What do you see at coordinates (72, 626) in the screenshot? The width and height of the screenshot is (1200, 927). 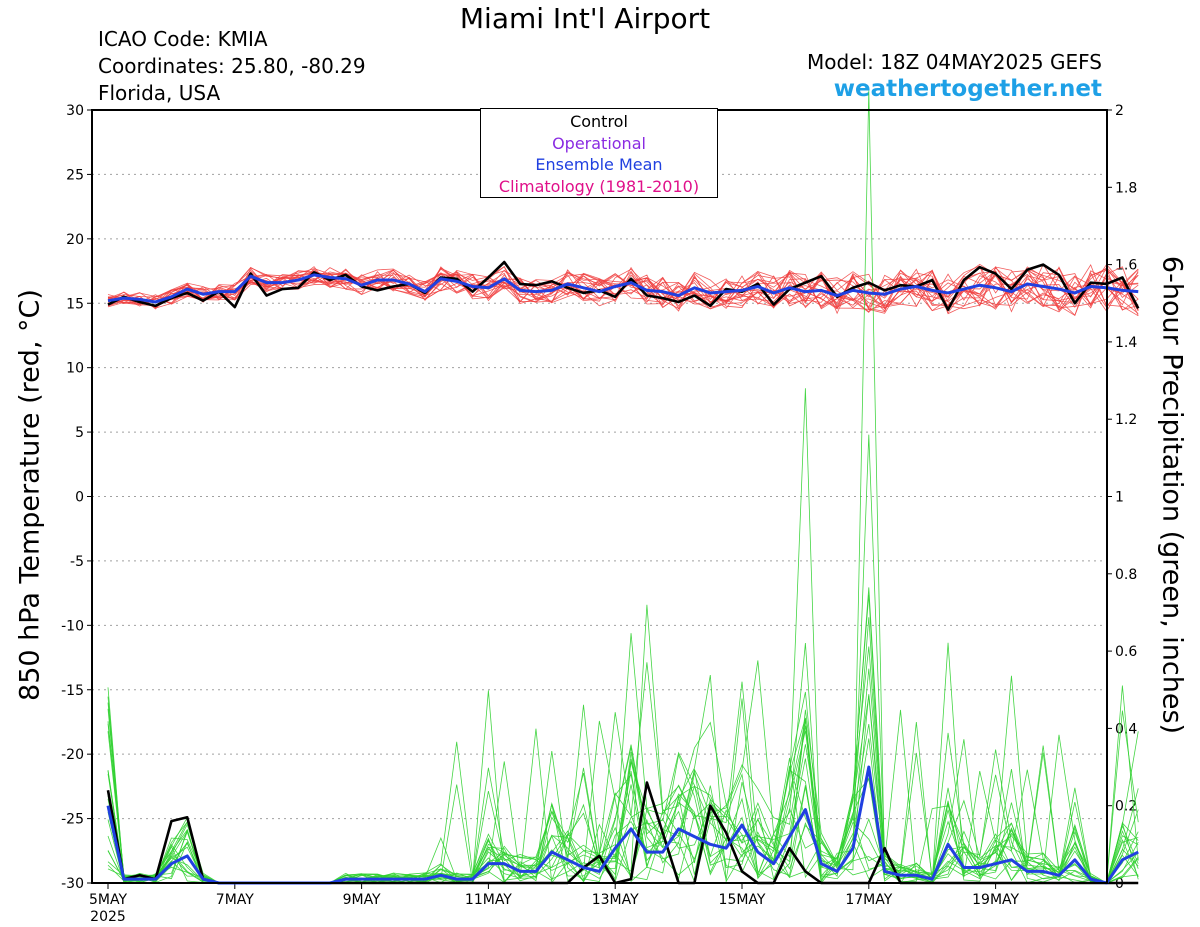 I see `y-tick-label: -10` at bounding box center [72, 626].